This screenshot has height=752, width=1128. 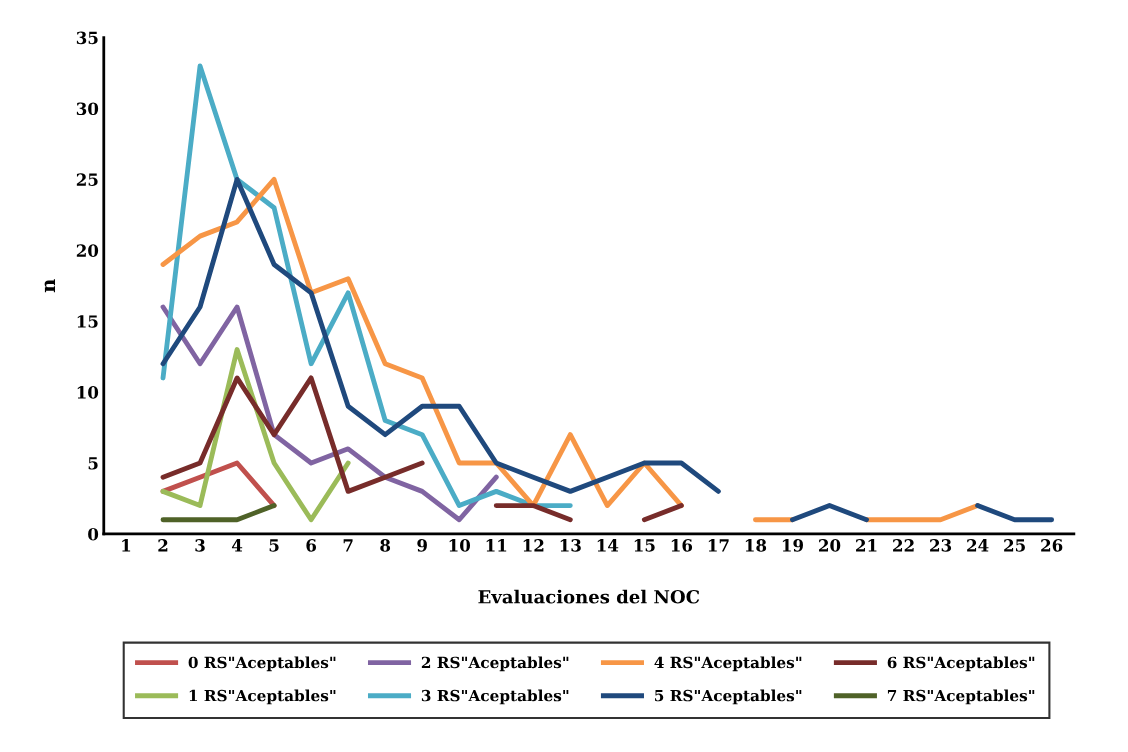 What do you see at coordinates (311, 545) in the screenshot?
I see `x-tick-label: 6` at bounding box center [311, 545].